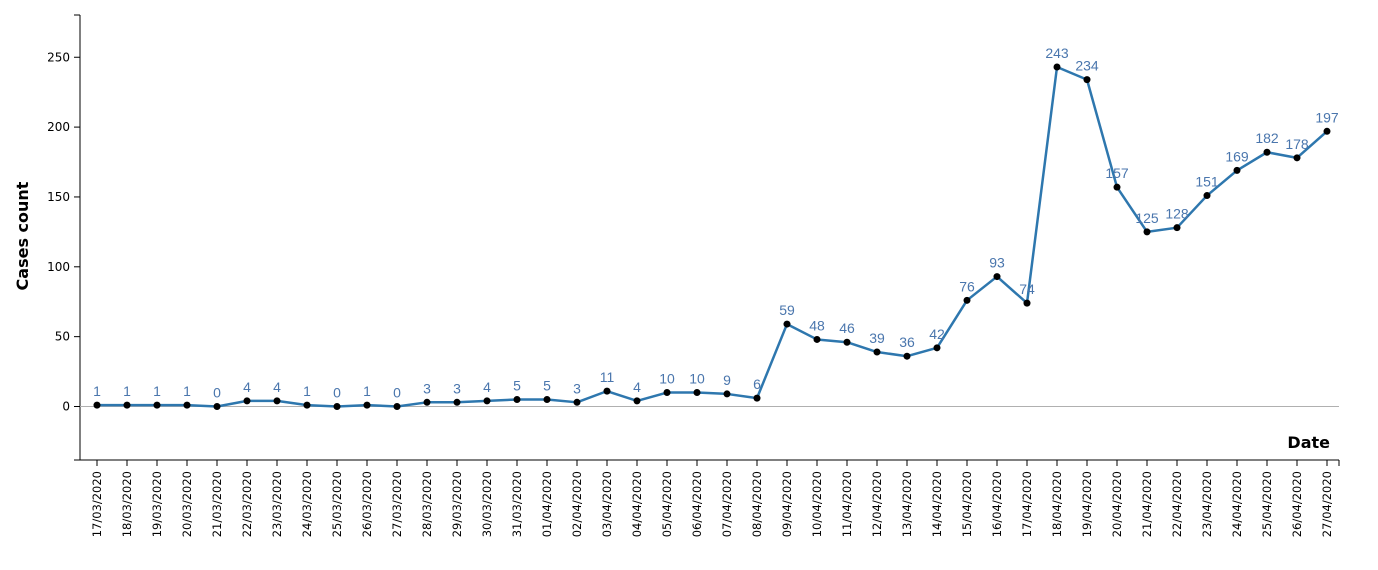 This screenshot has height=570, width=1378. Describe the element at coordinates (97, 504) in the screenshot. I see `x-tick-label: 17/03/2020` at that location.